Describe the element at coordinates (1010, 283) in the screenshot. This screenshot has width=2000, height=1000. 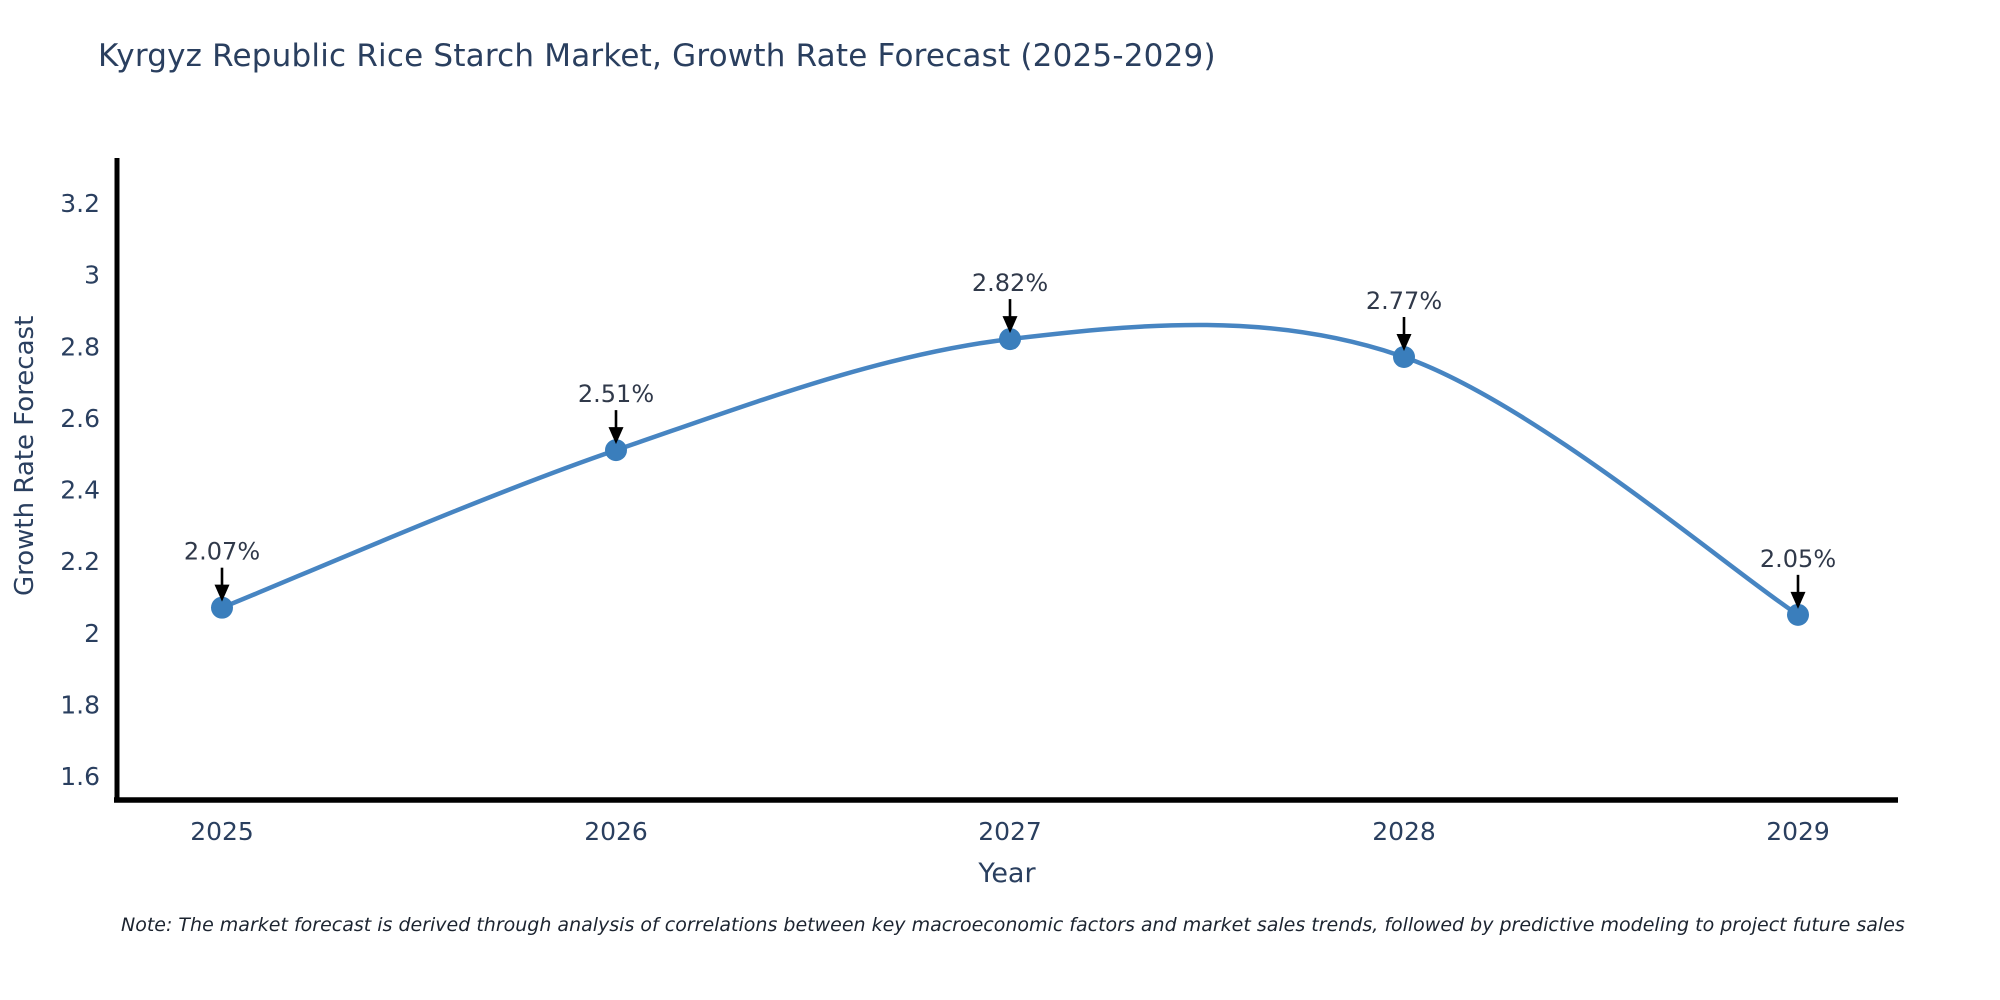
I see `data-point-label: 2.82%` at that location.